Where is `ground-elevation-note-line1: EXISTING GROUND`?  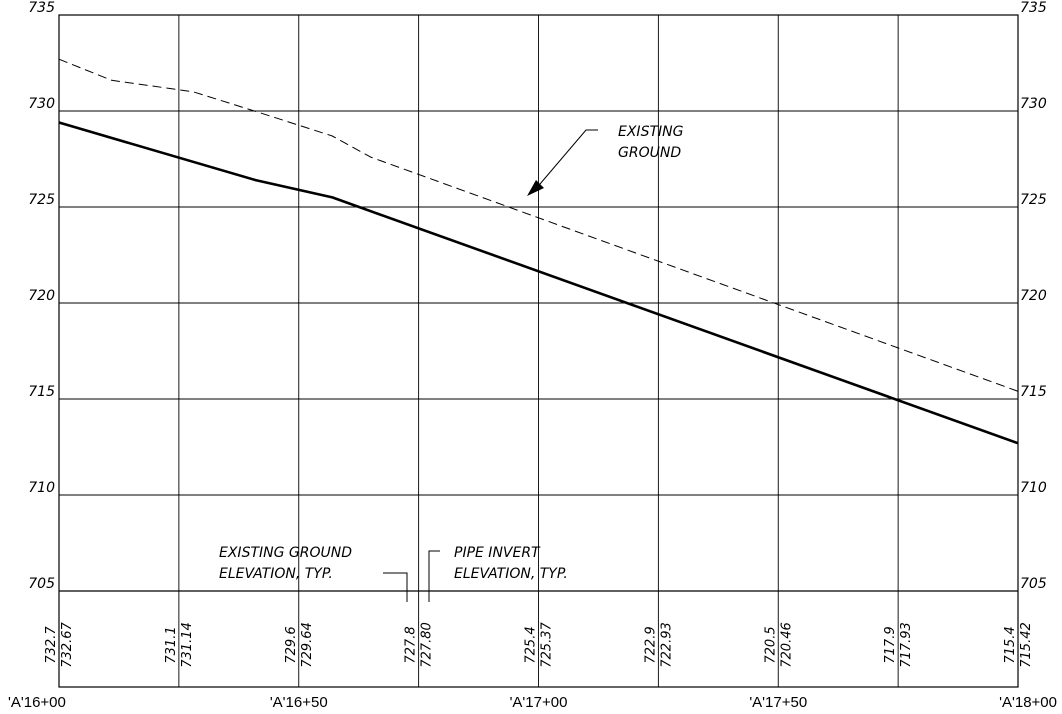 ground-elevation-note-line1: EXISTING GROUND is located at coordinates (285, 553).